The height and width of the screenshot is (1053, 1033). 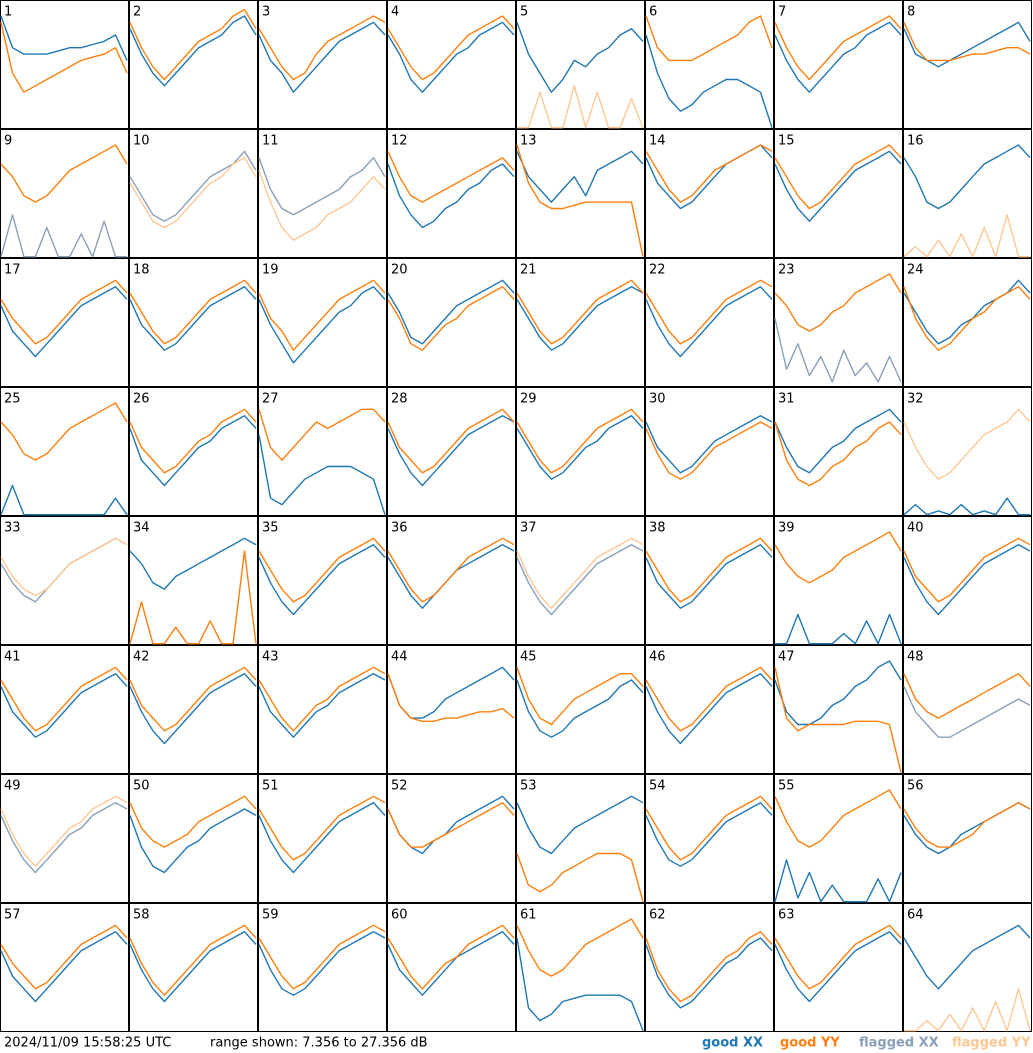 What do you see at coordinates (528, 657) in the screenshot?
I see `panel-label: 45` at bounding box center [528, 657].